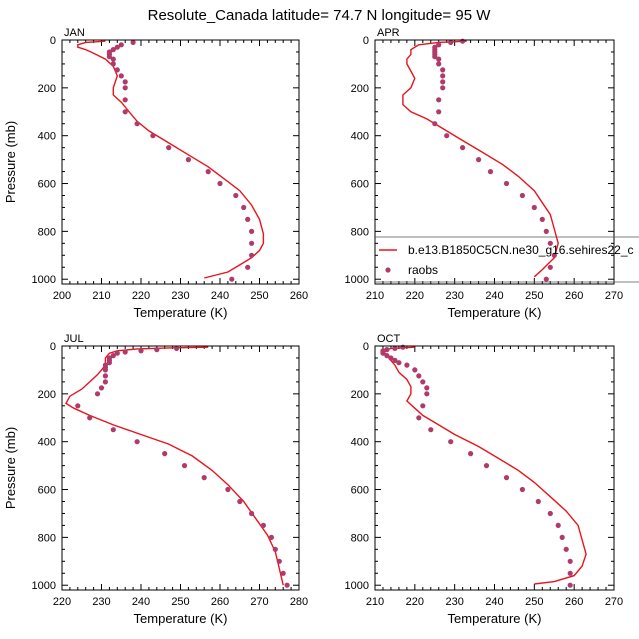  I want to click on model-line-apr, so click(480, 159).